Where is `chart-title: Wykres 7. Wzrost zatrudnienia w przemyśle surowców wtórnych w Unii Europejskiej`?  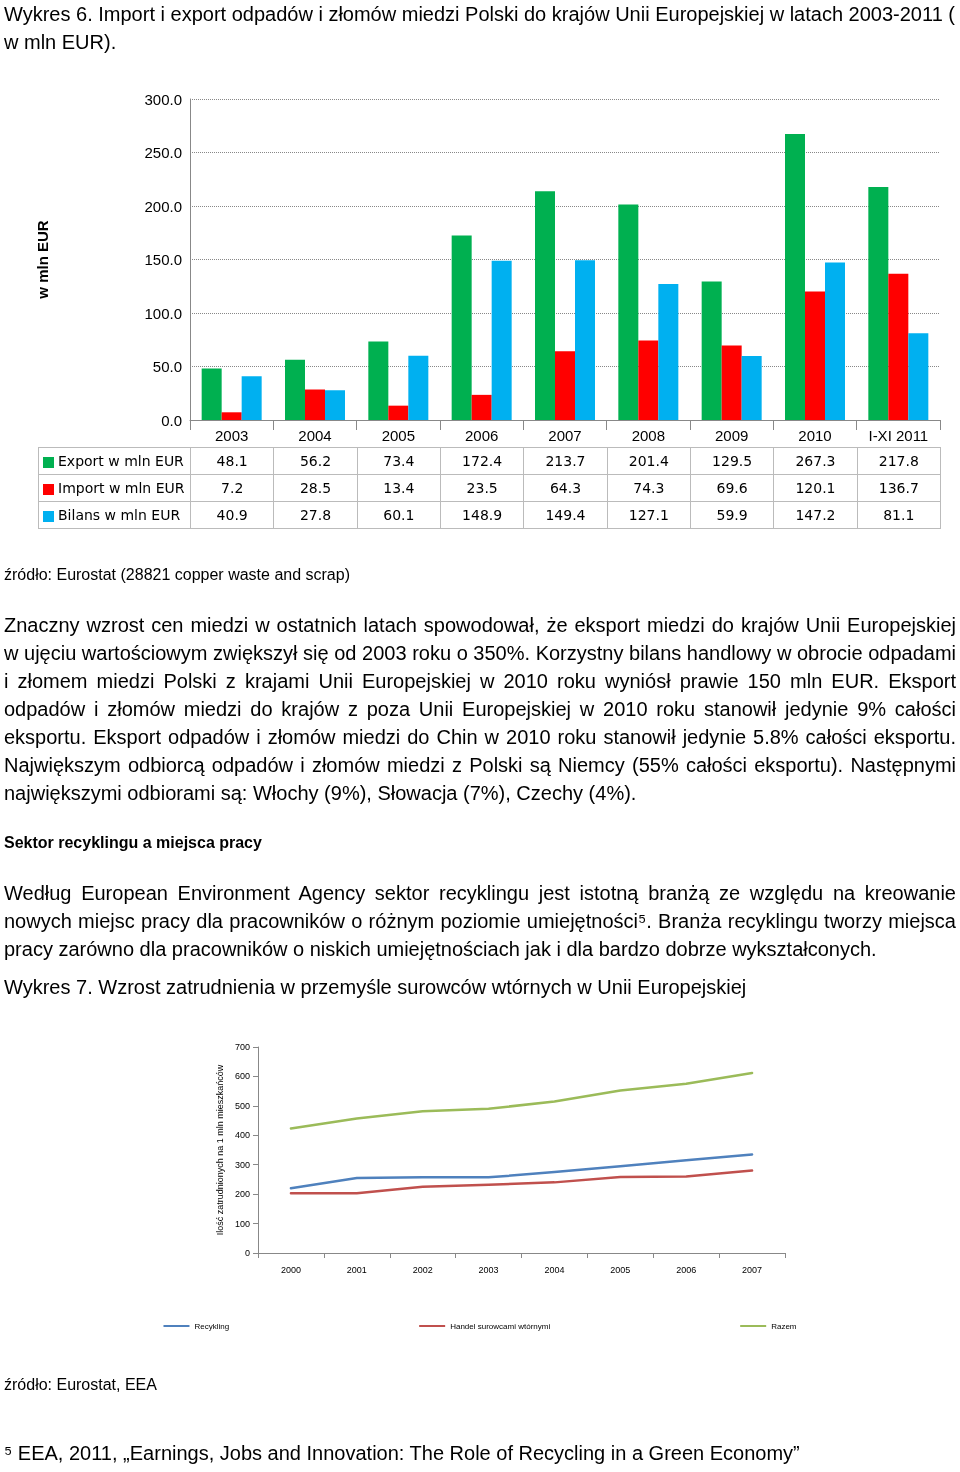 chart-title: Wykres 7. Wzrost zatrudnienia w przemyśle surowców wtórnych w Unii Europejskiej is located at coordinates (376, 987).